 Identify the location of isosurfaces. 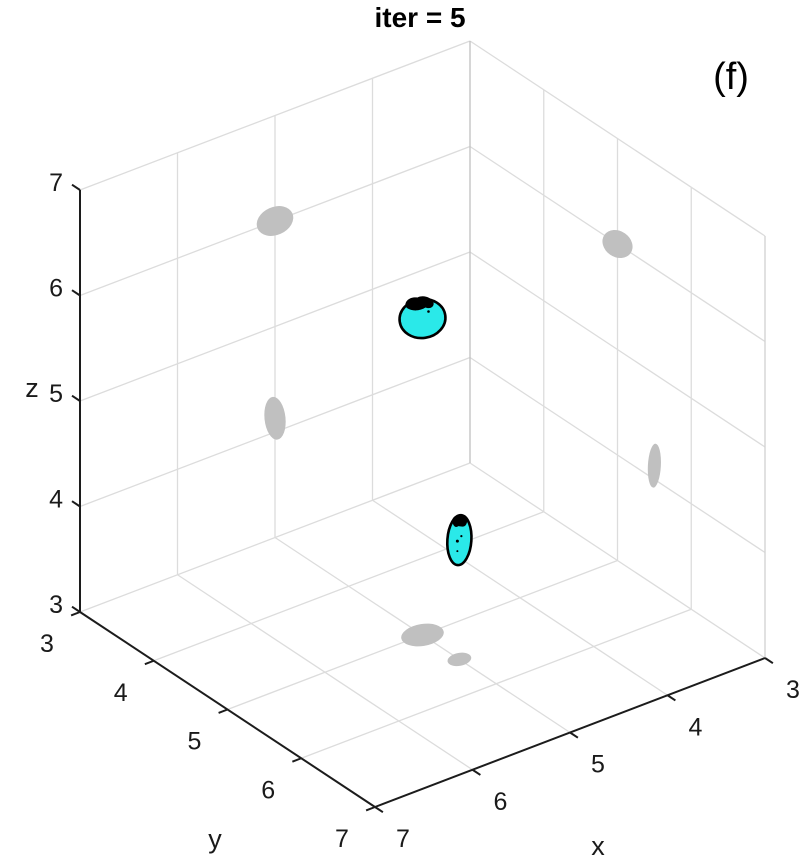
(435, 431).